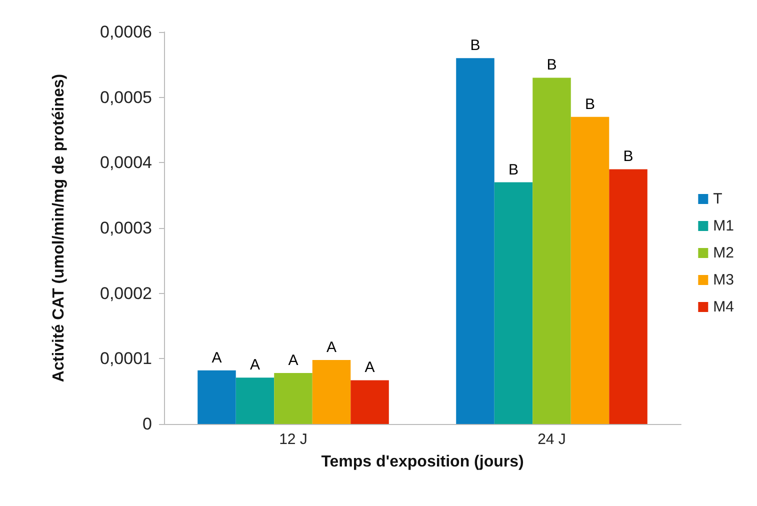 The image size is (757, 506). I want to click on y-tick-label: 0,0005, so click(126, 97).